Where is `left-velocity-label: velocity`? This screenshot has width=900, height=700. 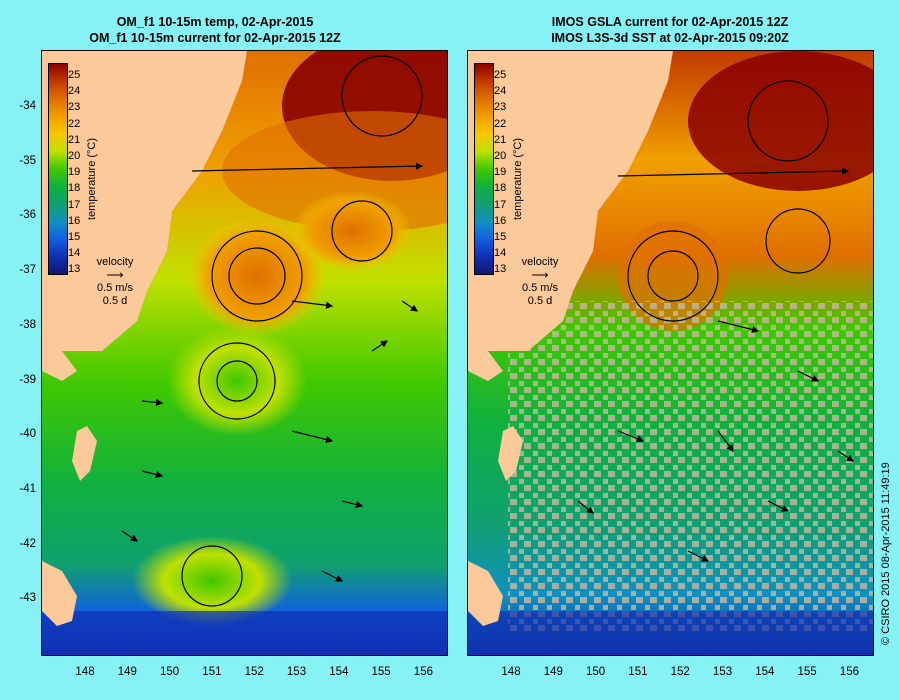
left-velocity-label: velocity is located at coordinates (115, 262).